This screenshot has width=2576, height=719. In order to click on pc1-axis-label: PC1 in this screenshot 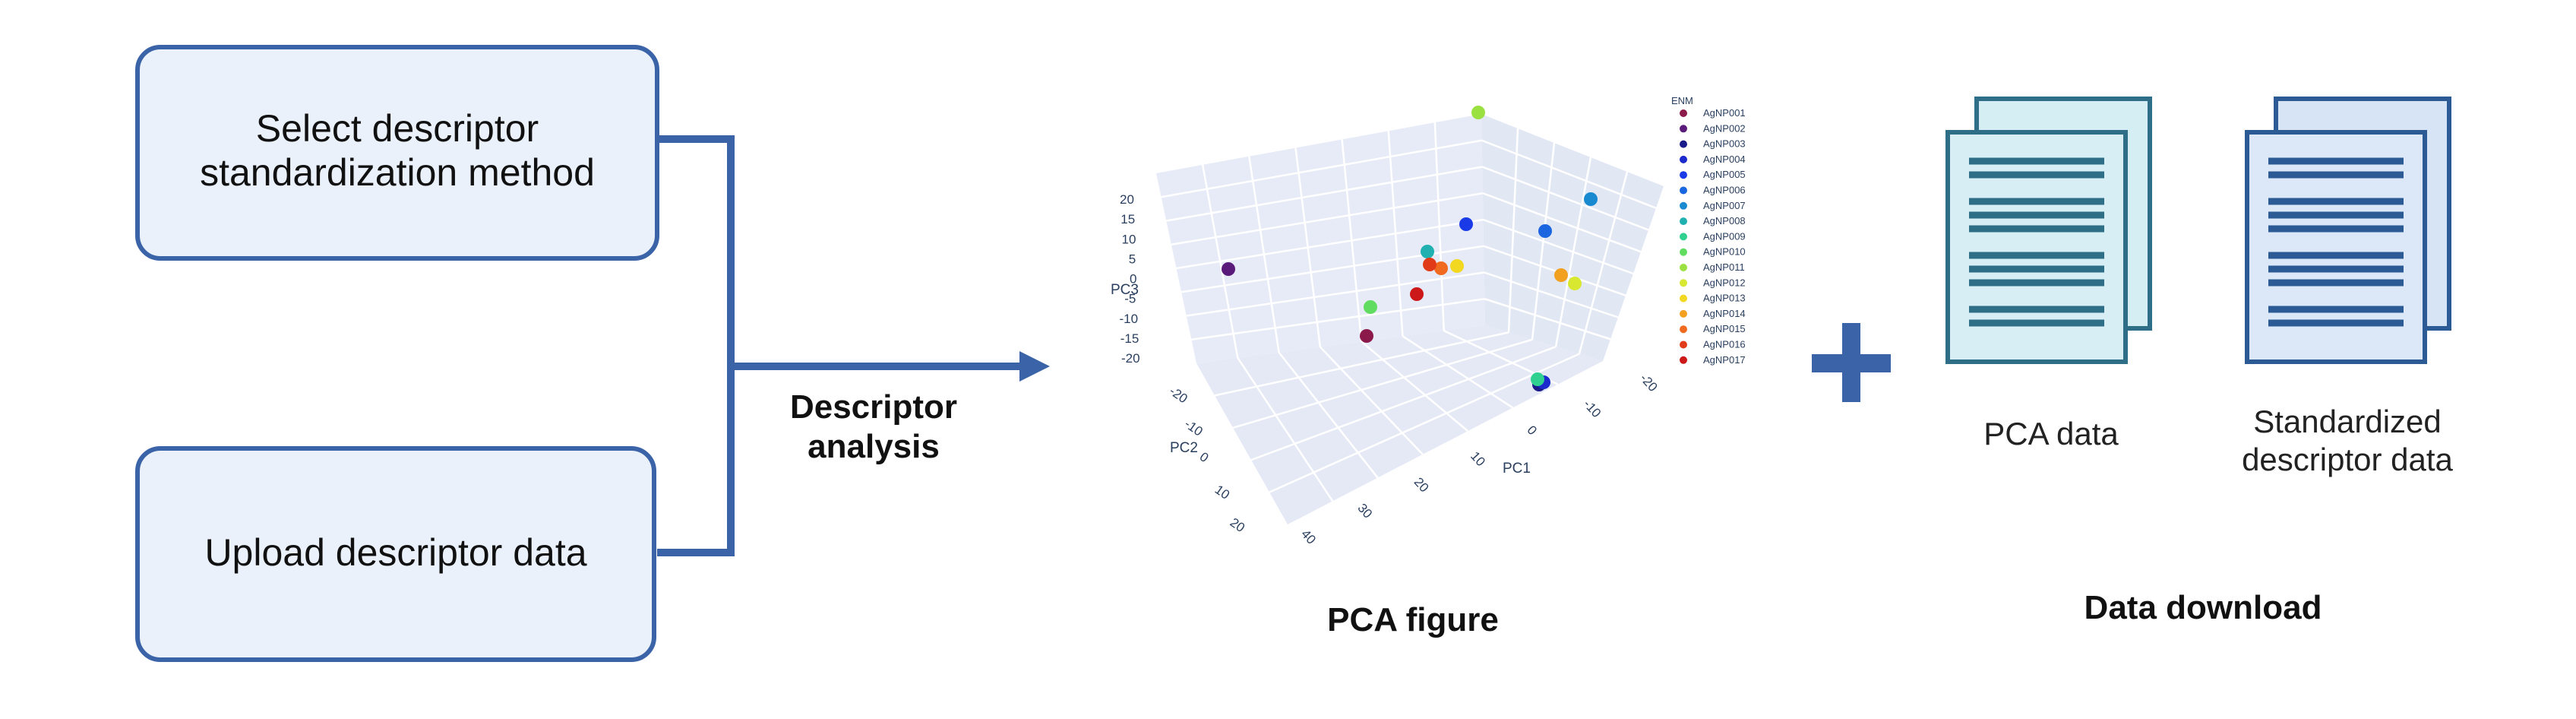, I will do `click(1517, 469)`.